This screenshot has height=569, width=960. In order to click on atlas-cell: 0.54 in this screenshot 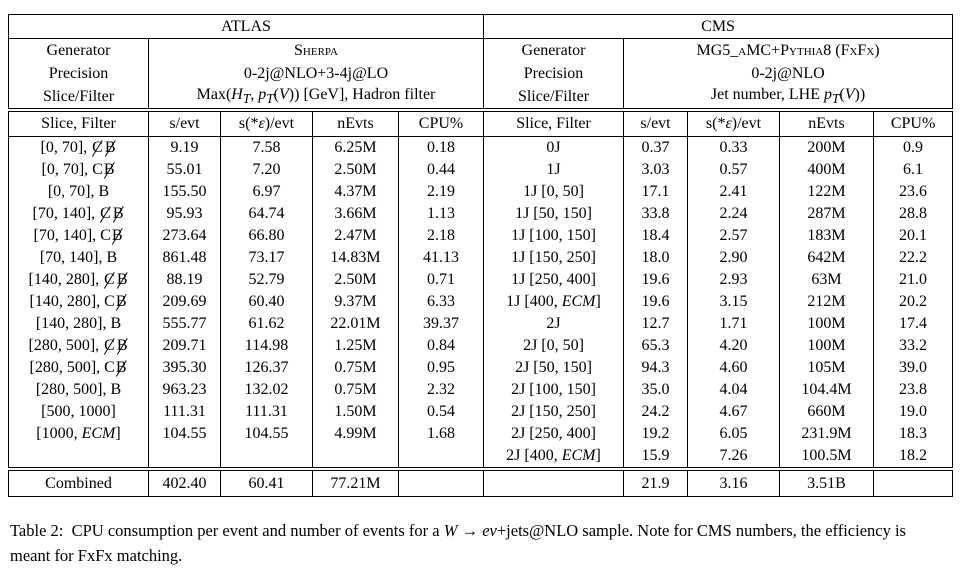, I will do `click(441, 412)`.